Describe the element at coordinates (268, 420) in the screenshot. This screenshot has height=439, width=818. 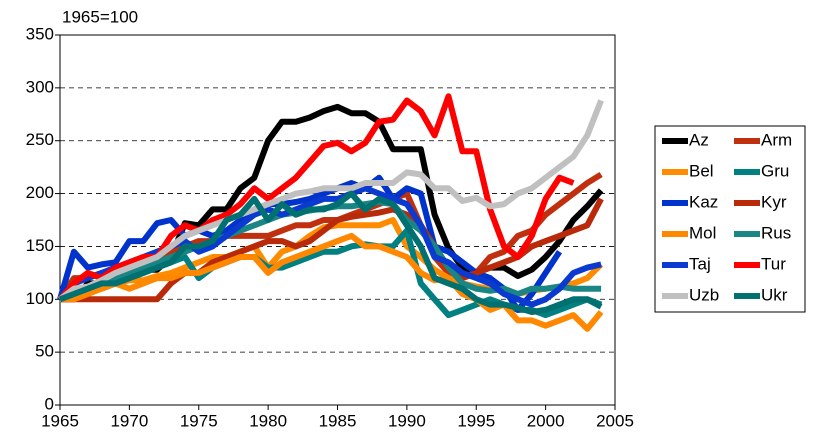
I see `x-tick-label: 1980` at that location.